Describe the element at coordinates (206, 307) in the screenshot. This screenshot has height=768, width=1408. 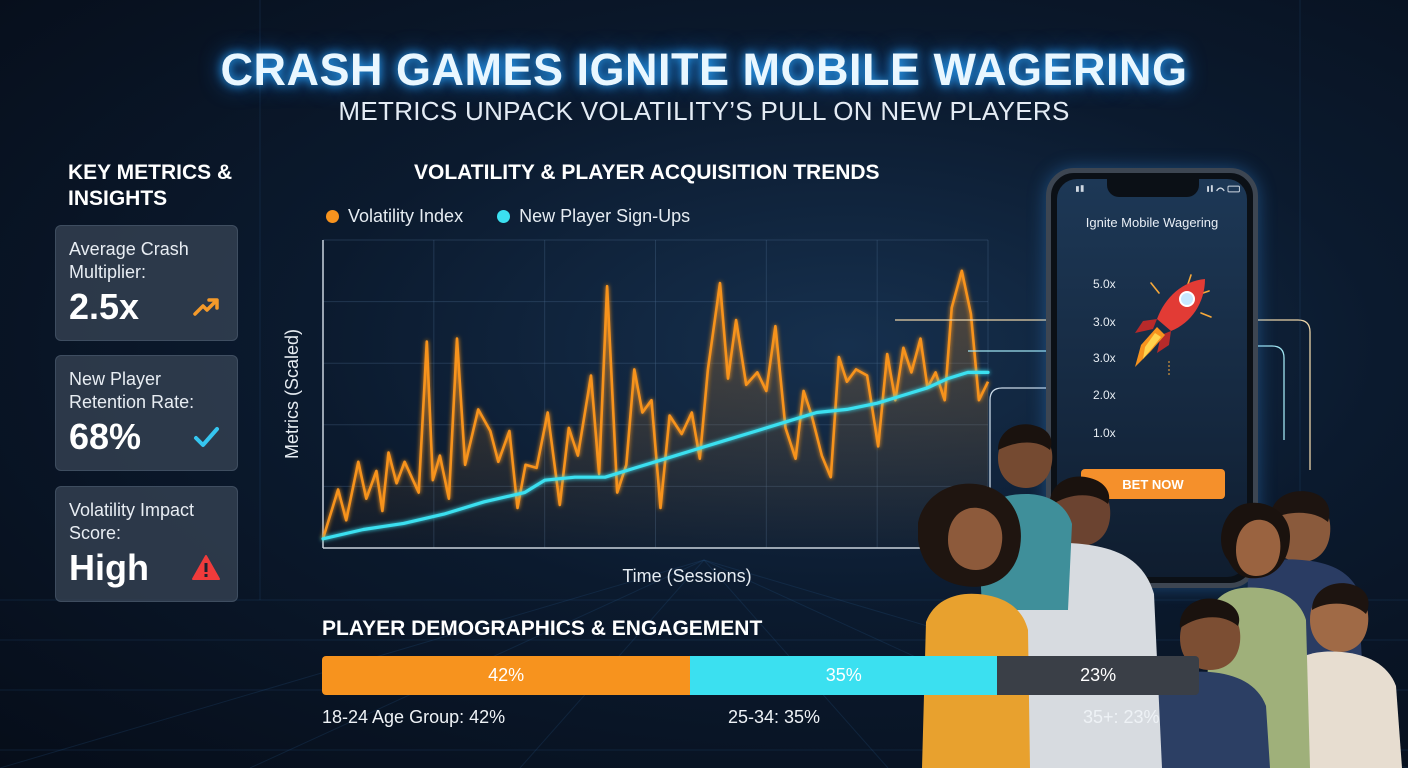
I see `trend-up-icon` at that location.